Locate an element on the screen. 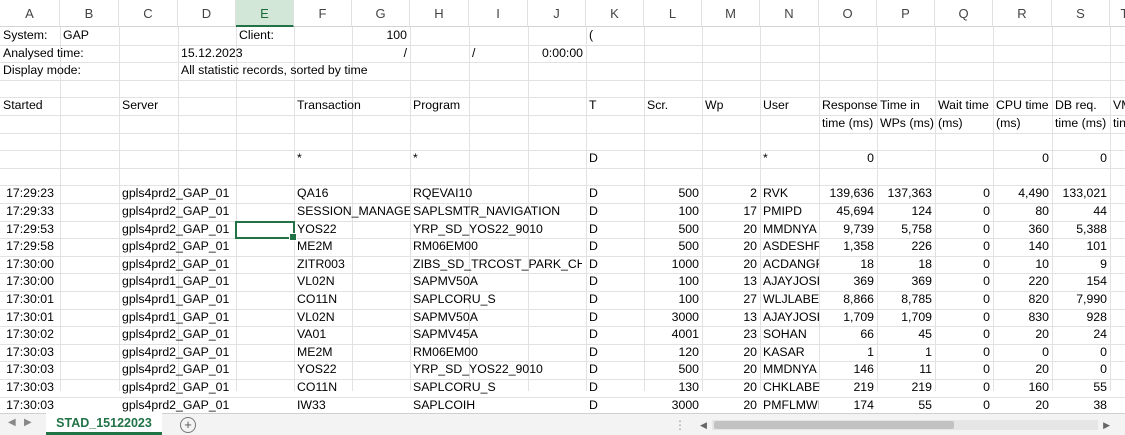  cell-f: * is located at coordinates (299, 158).